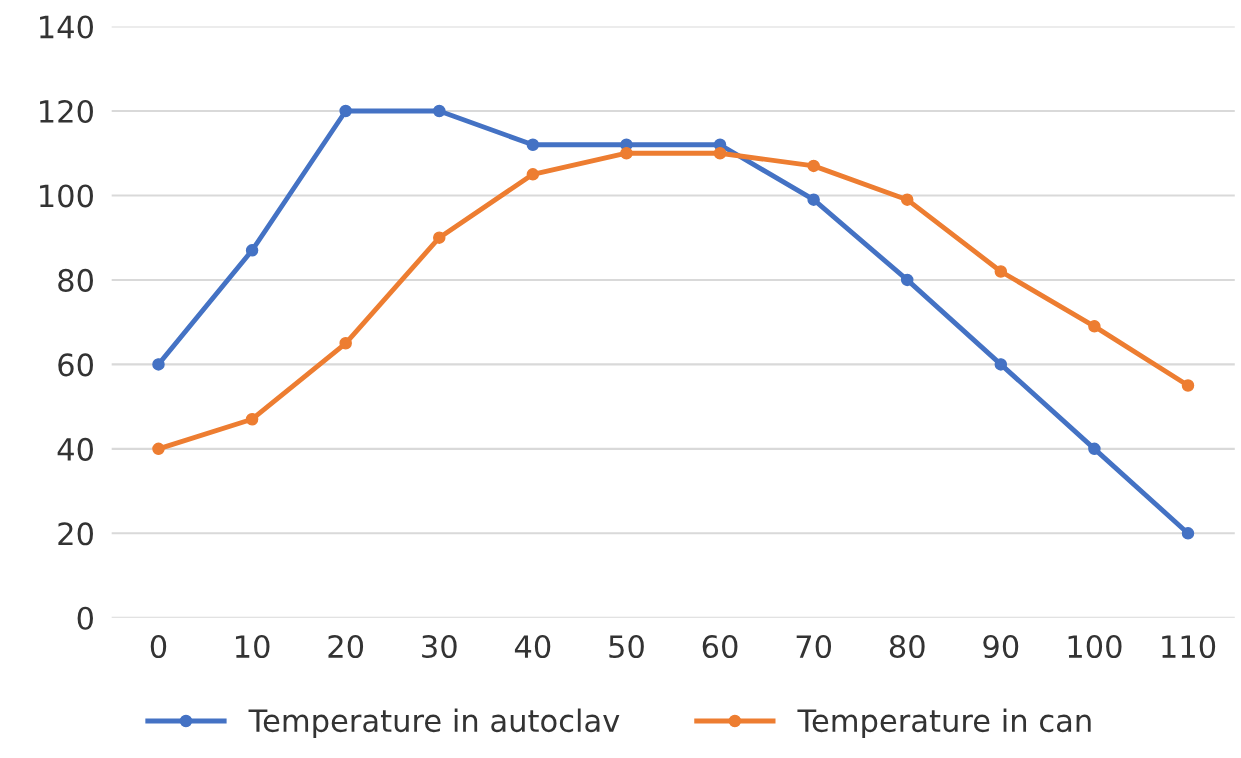 The height and width of the screenshot is (758, 1241). I want to click on x-tick-label: 60, so click(720, 646).